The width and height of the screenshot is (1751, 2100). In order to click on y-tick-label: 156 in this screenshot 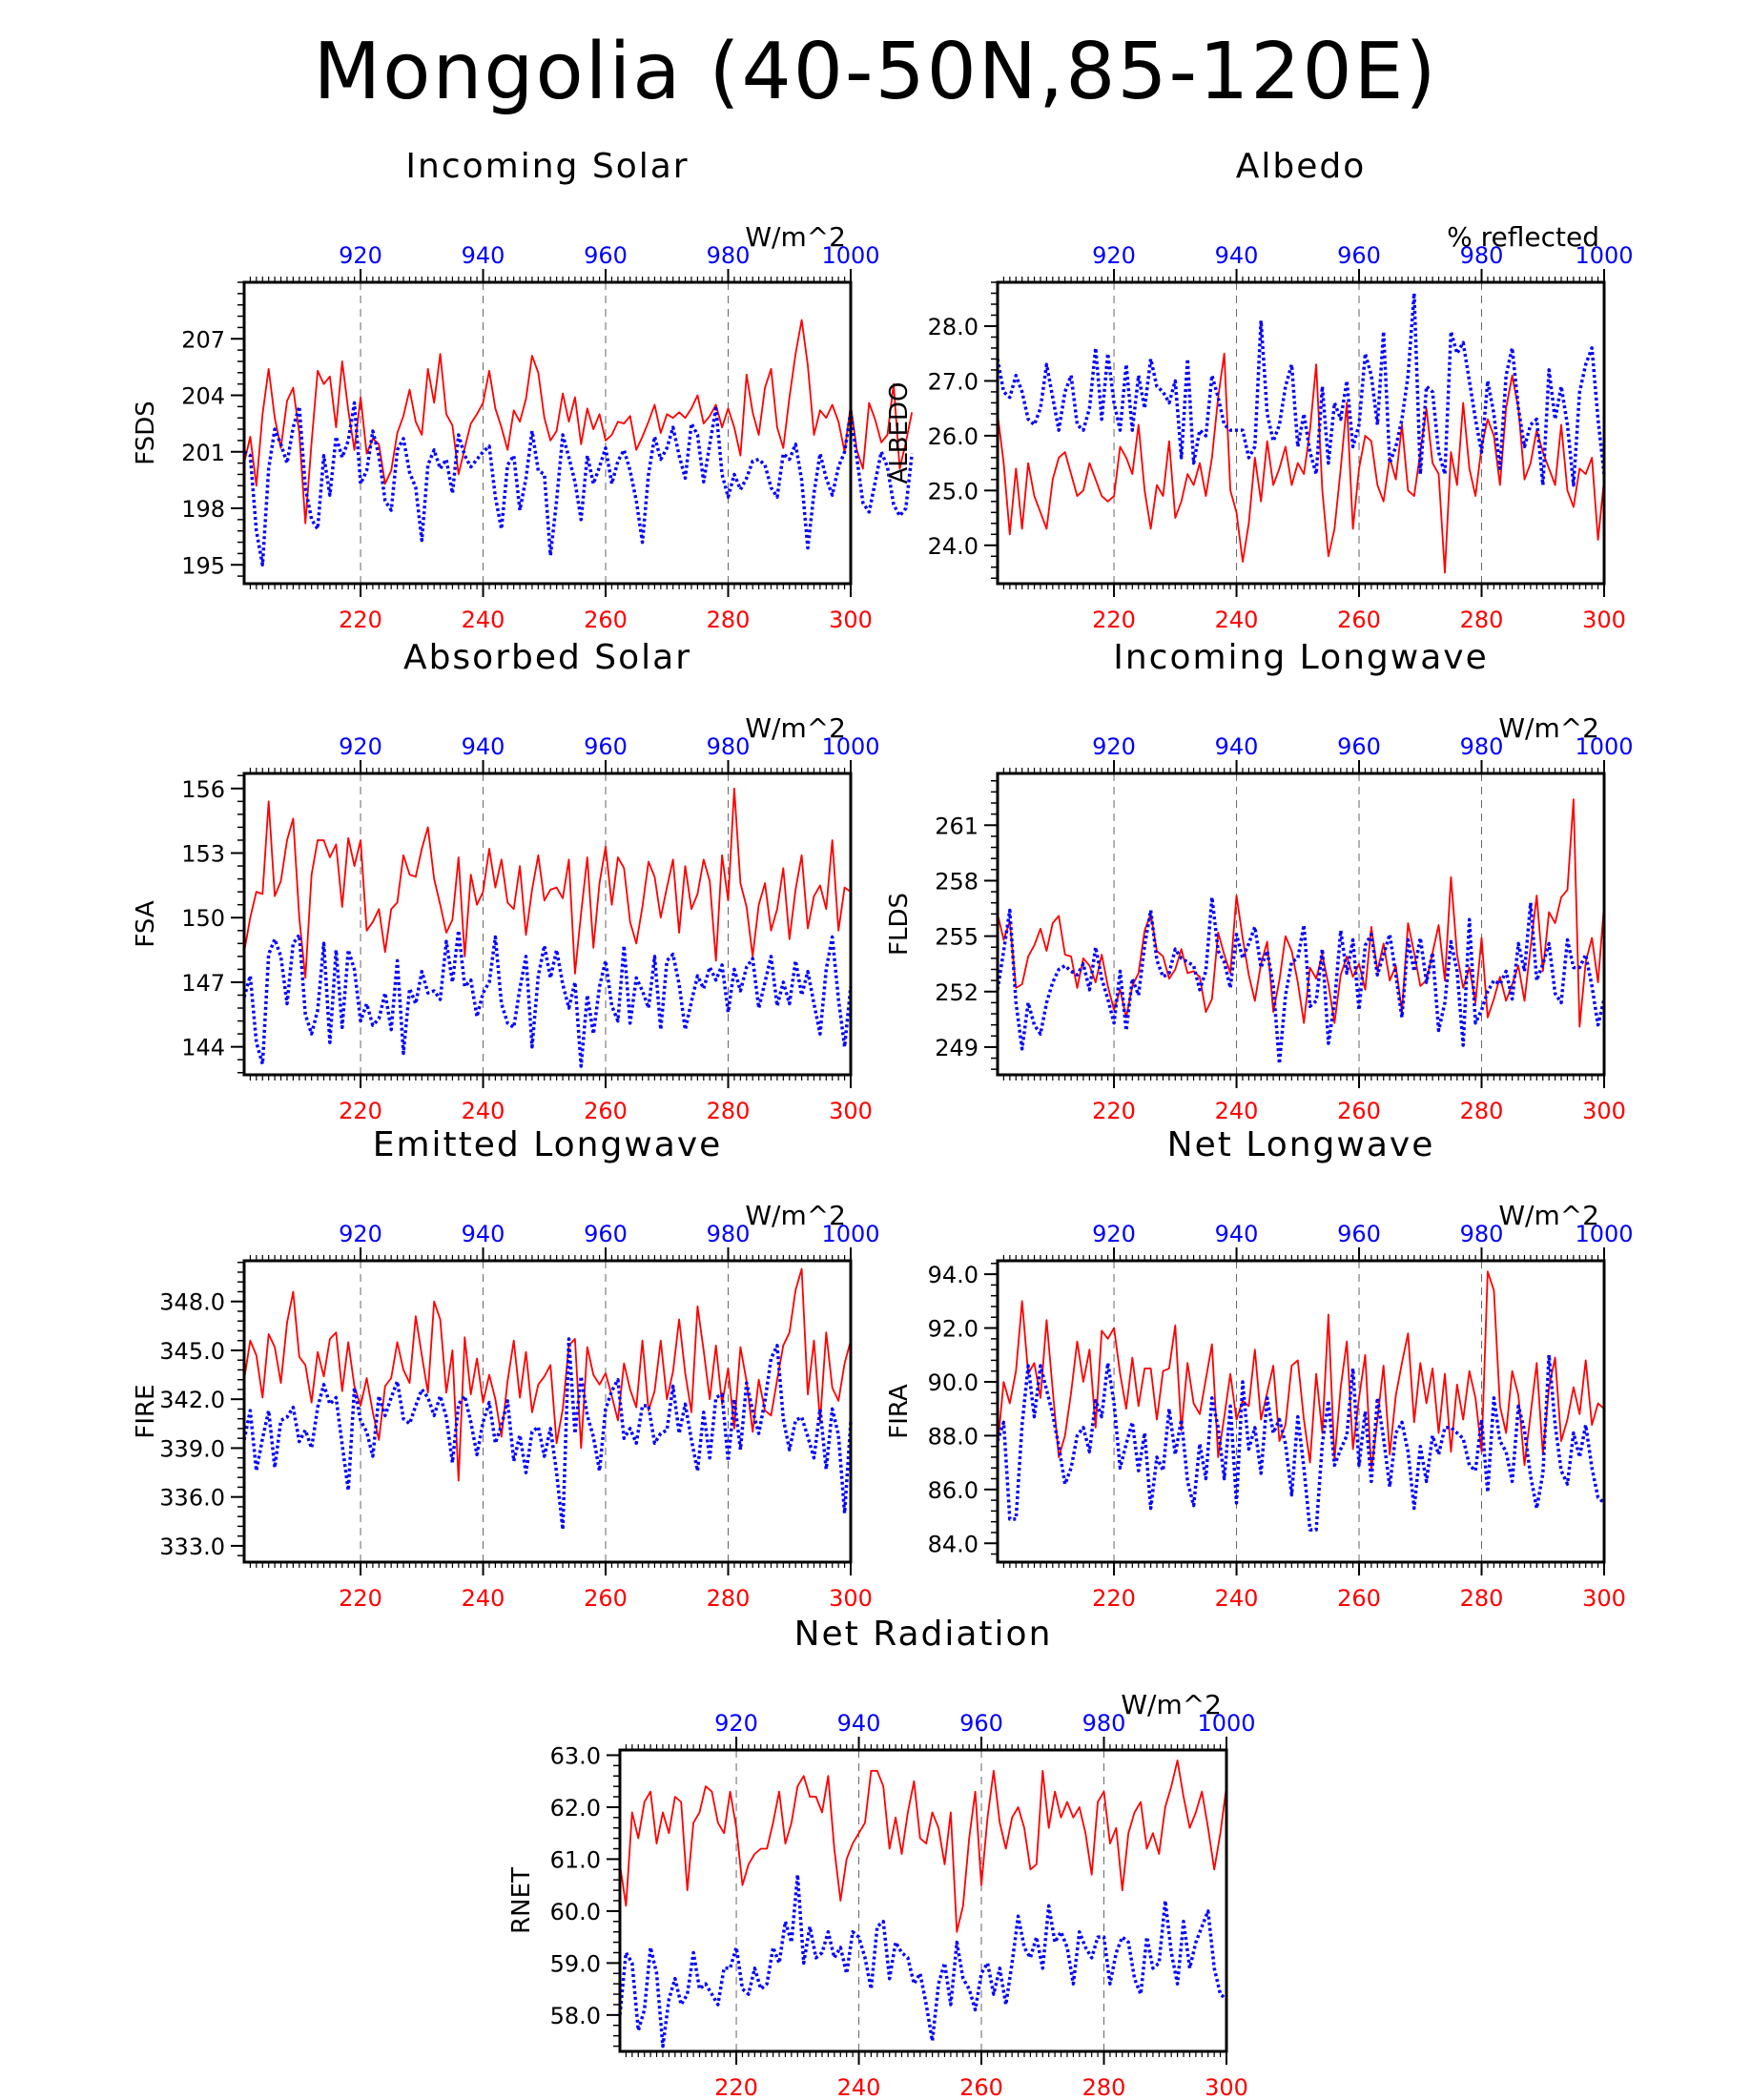, I will do `click(203, 789)`.